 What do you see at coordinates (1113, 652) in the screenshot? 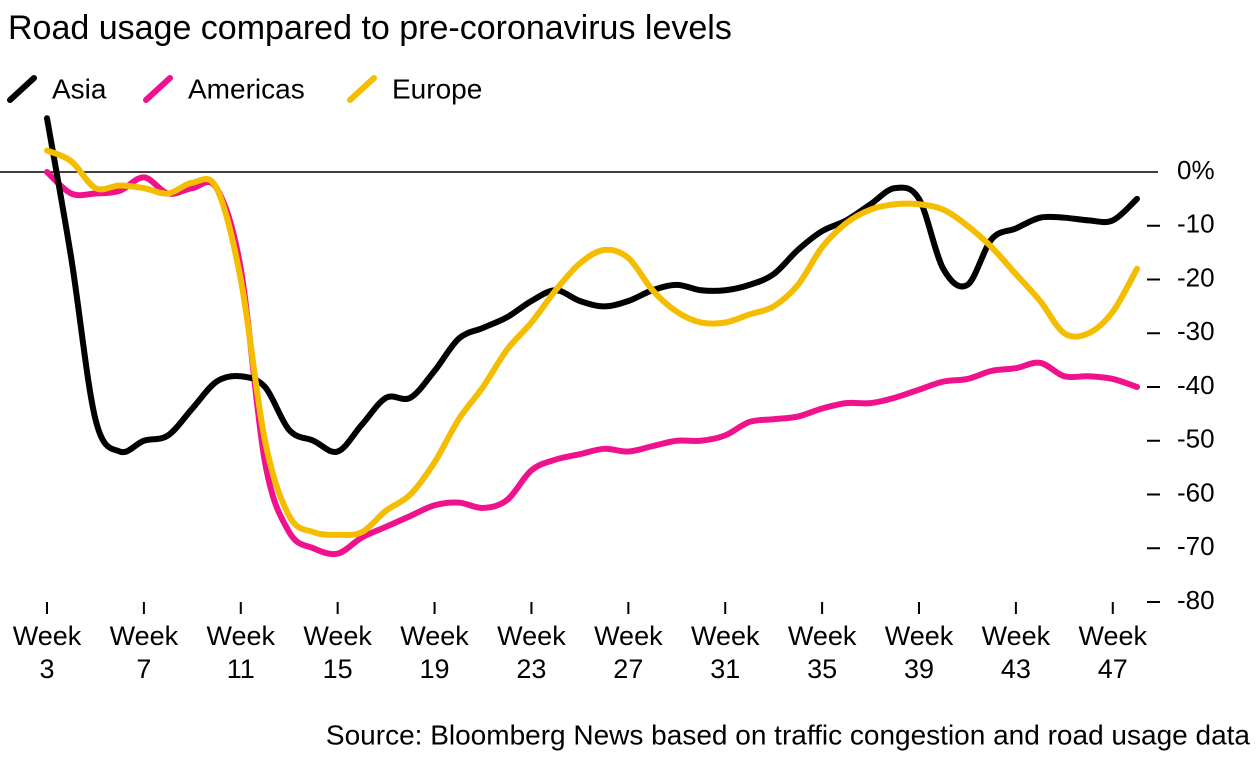
I see `x-tick-label: Week 47` at bounding box center [1113, 652].